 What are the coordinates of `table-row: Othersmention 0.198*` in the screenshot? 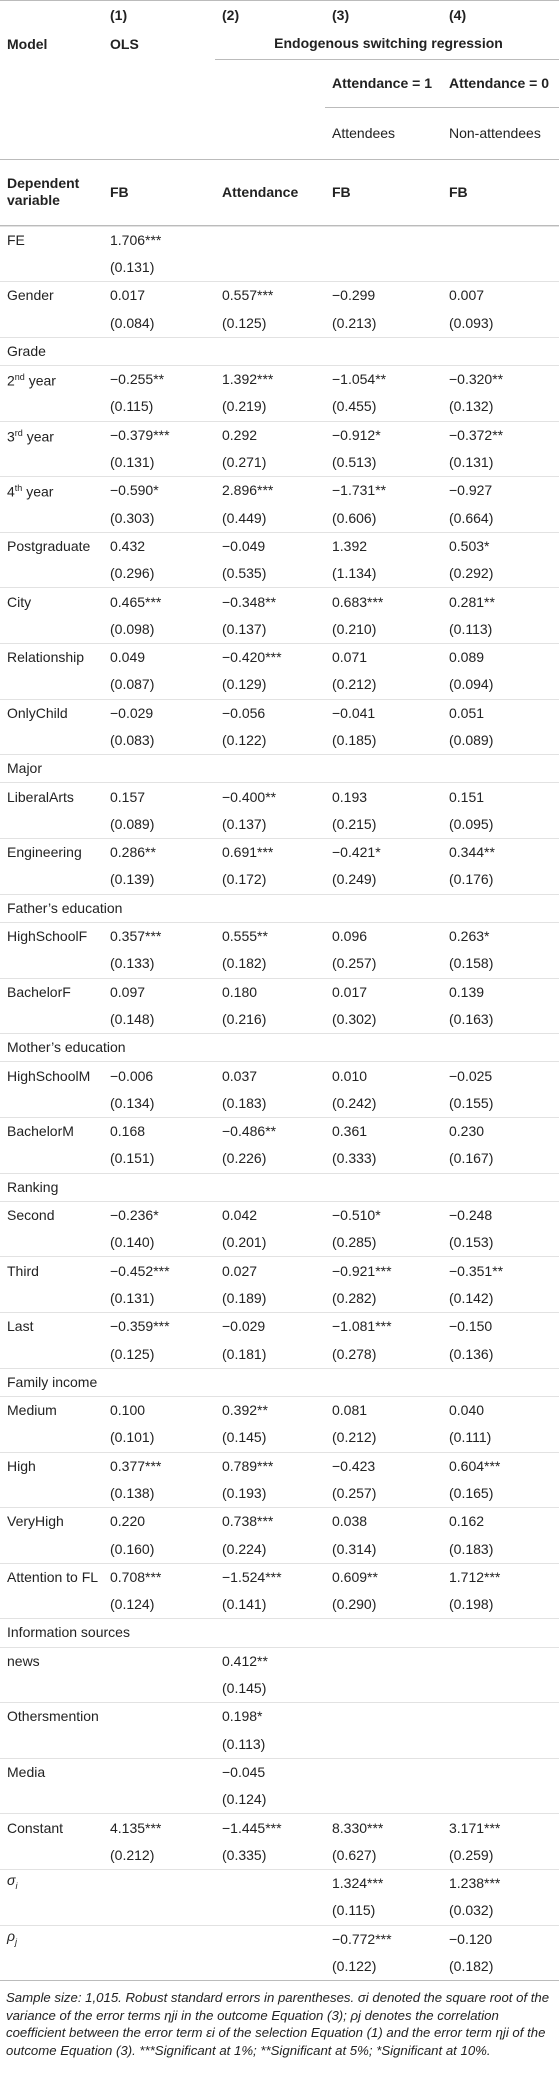 It's located at (279, 1716).